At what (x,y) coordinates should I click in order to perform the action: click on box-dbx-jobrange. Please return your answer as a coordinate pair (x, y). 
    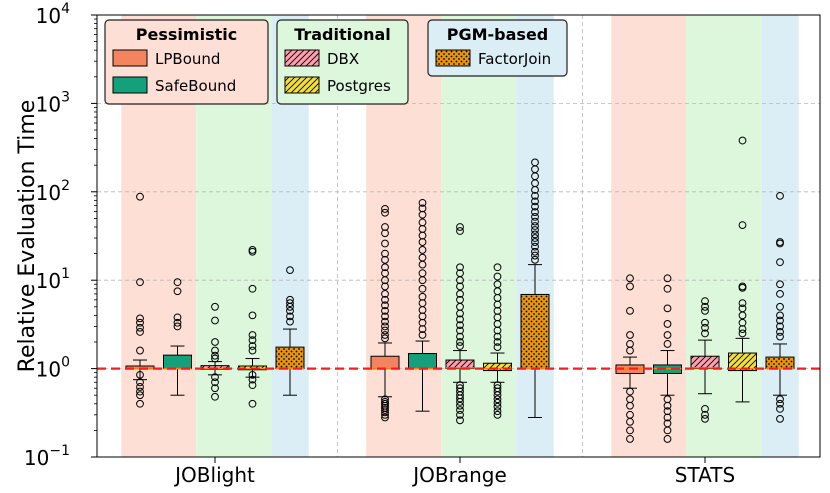
    Looking at the image, I should click on (460, 324).